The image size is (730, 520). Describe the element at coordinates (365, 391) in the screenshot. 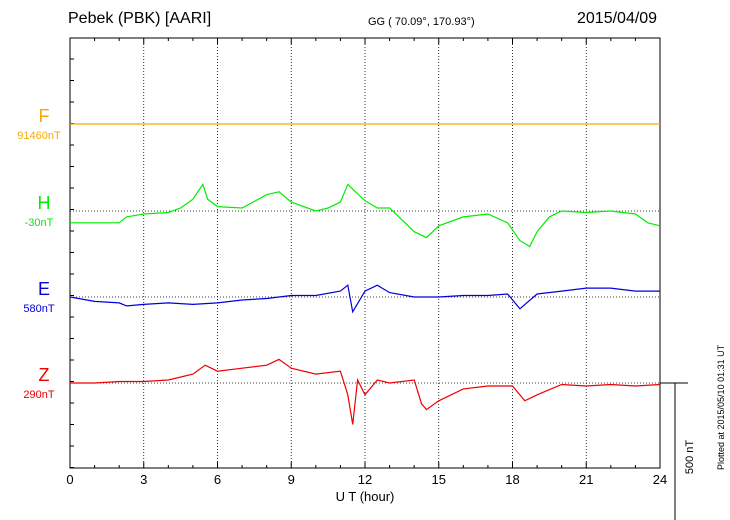

I see `series-line-z` at that location.